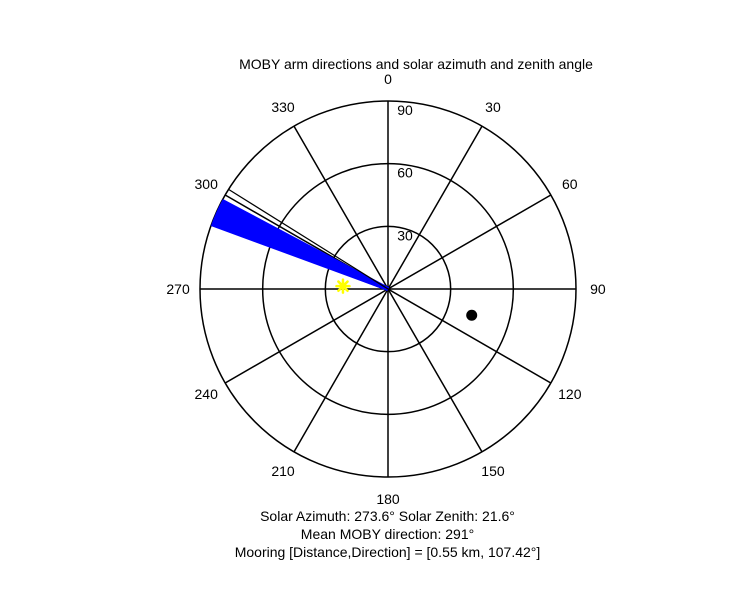 This screenshot has width=750, height=600. What do you see at coordinates (388, 79) in the screenshot?
I see `angle-tick-label-0: 0` at bounding box center [388, 79].